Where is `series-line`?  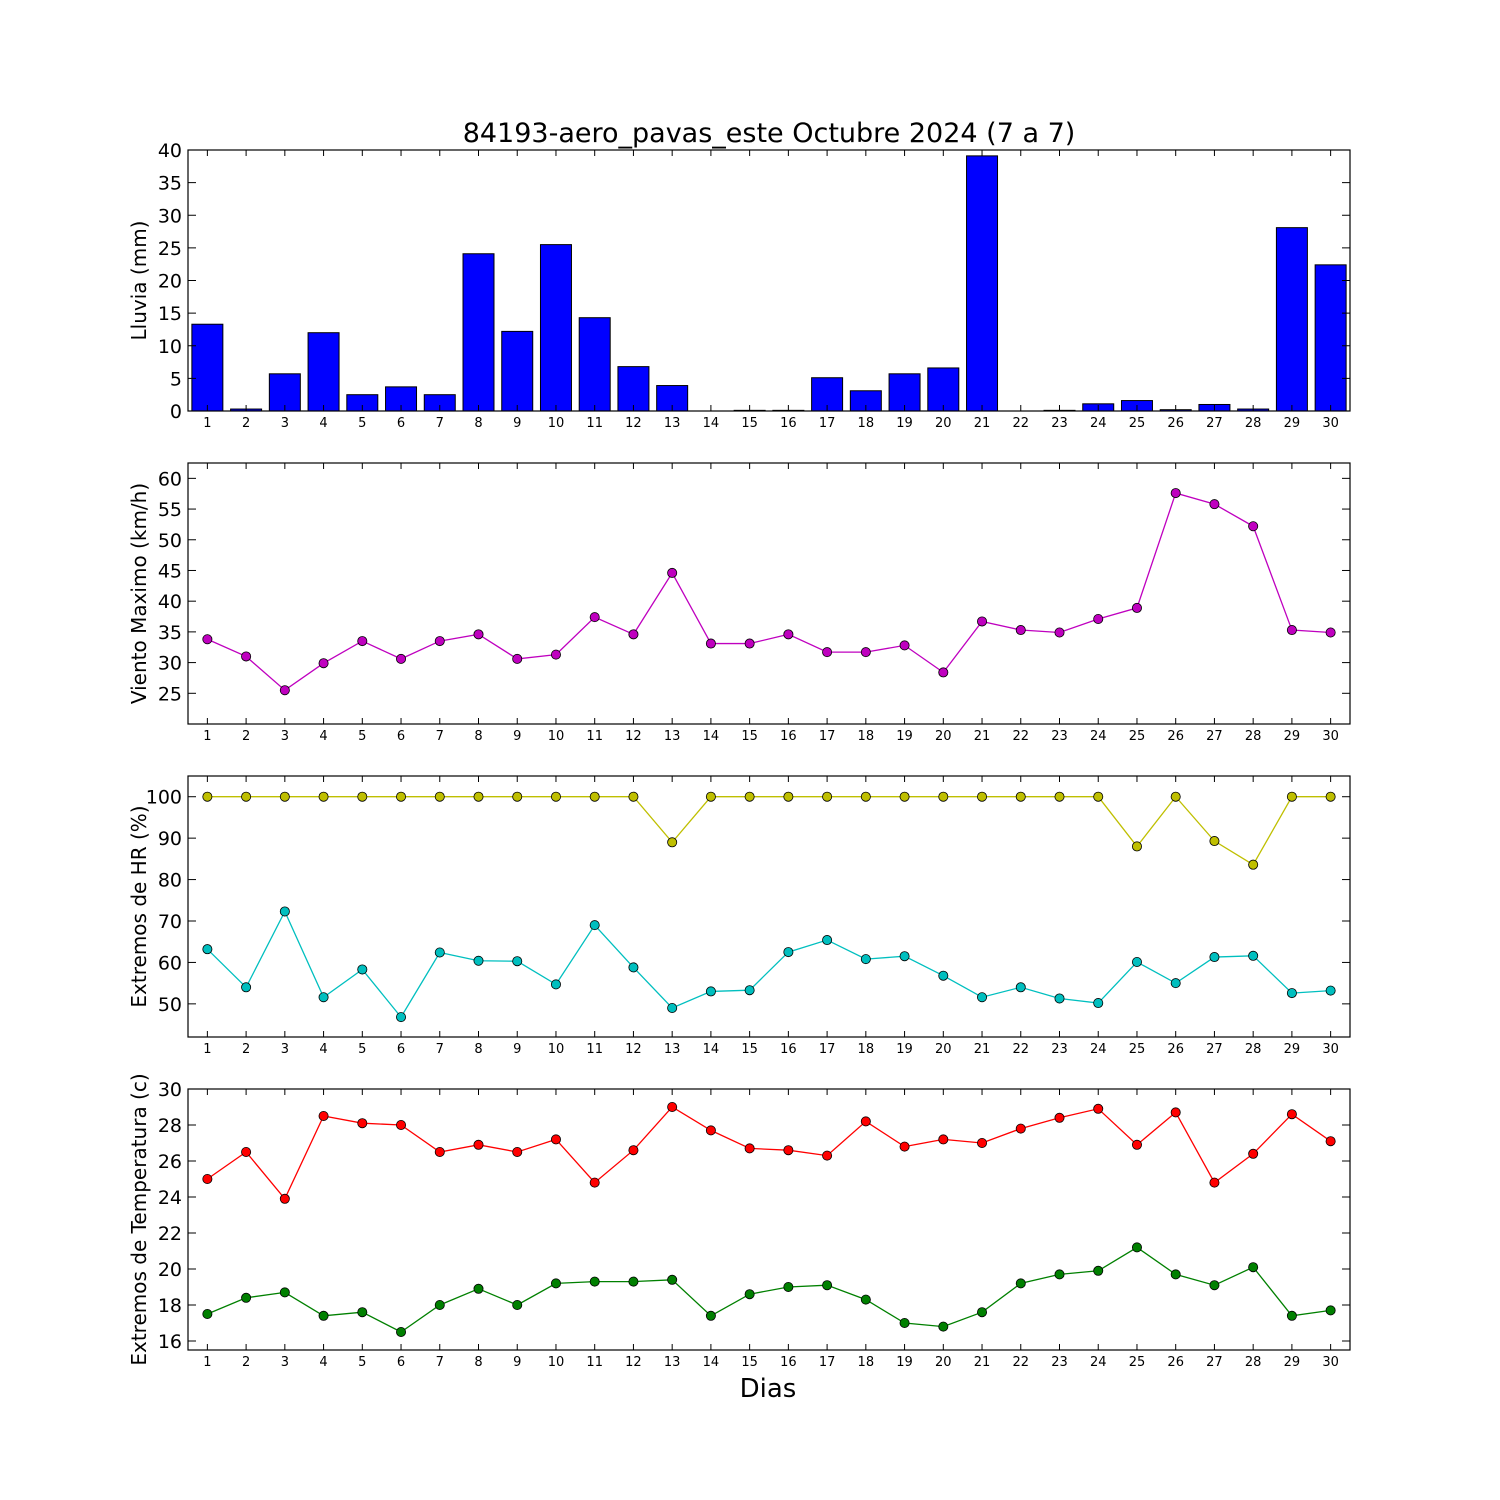
series-line is located at coordinates (769, 1153).